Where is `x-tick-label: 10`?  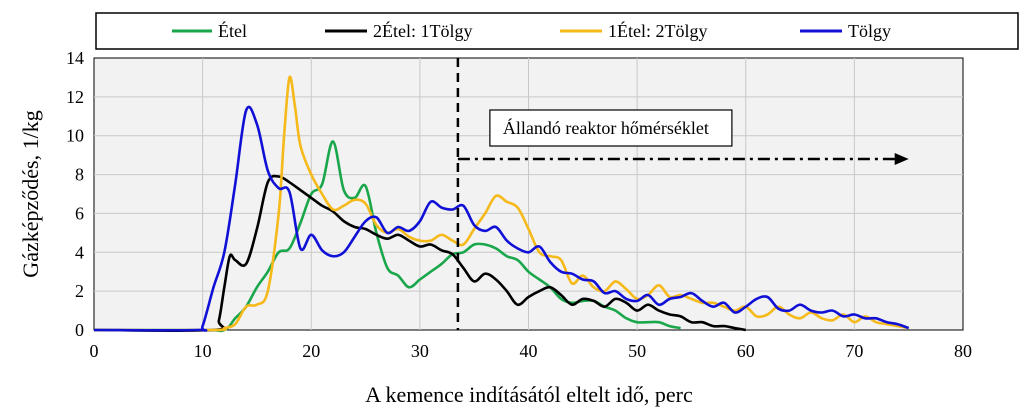
x-tick-label: 10 is located at coordinates (203, 351).